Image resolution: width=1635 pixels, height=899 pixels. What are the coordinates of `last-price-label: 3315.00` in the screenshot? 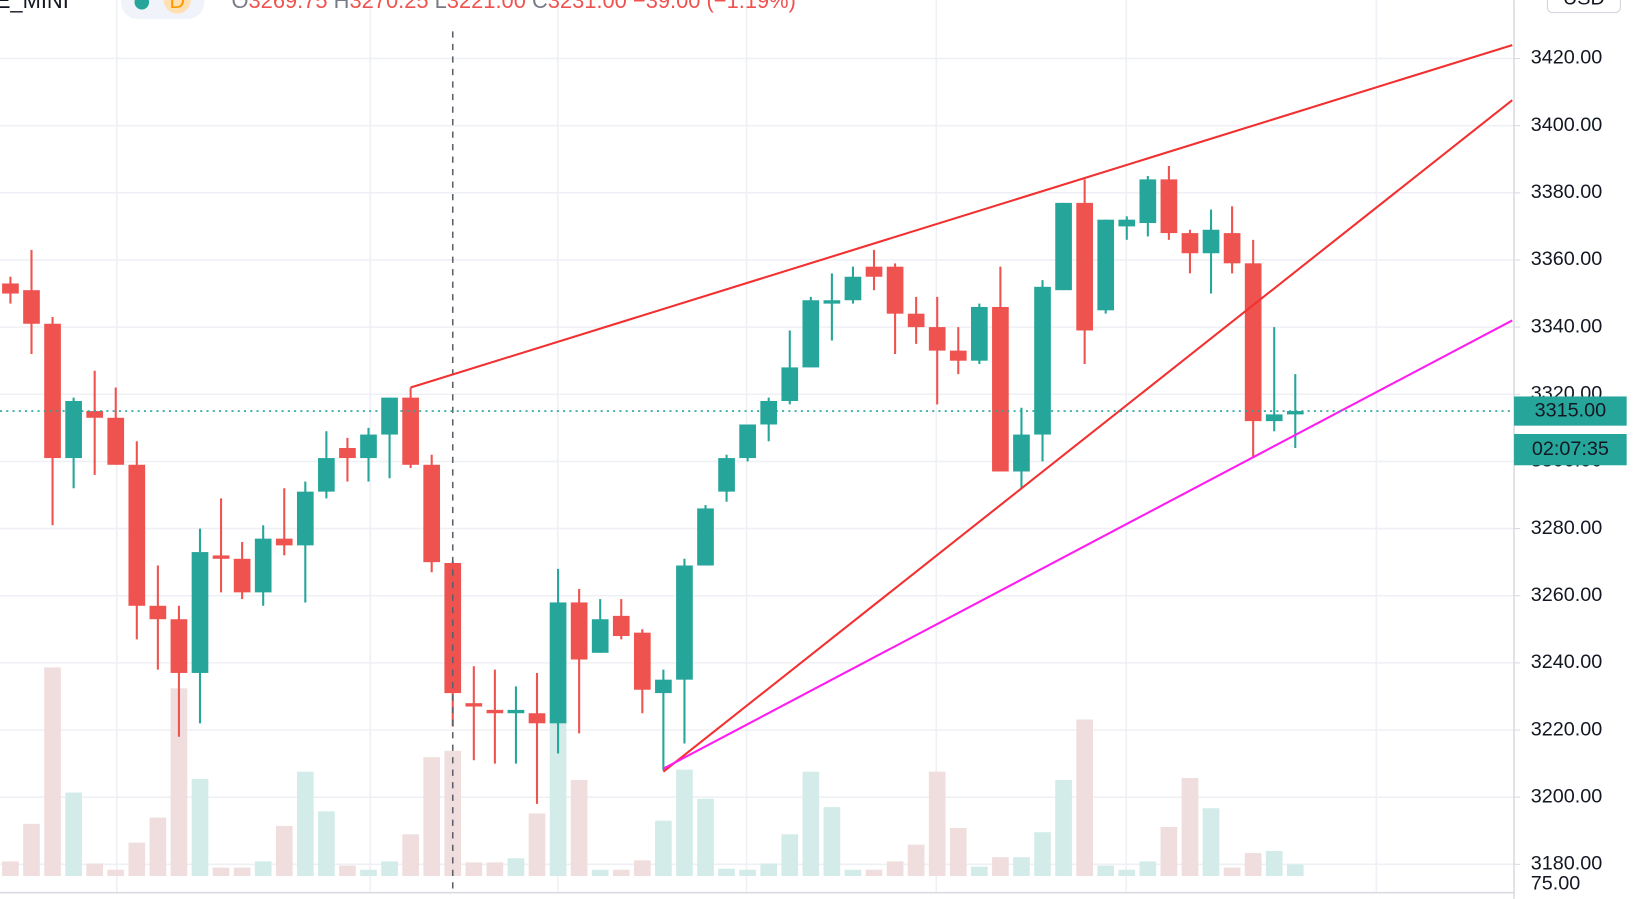 It's located at (1571, 410).